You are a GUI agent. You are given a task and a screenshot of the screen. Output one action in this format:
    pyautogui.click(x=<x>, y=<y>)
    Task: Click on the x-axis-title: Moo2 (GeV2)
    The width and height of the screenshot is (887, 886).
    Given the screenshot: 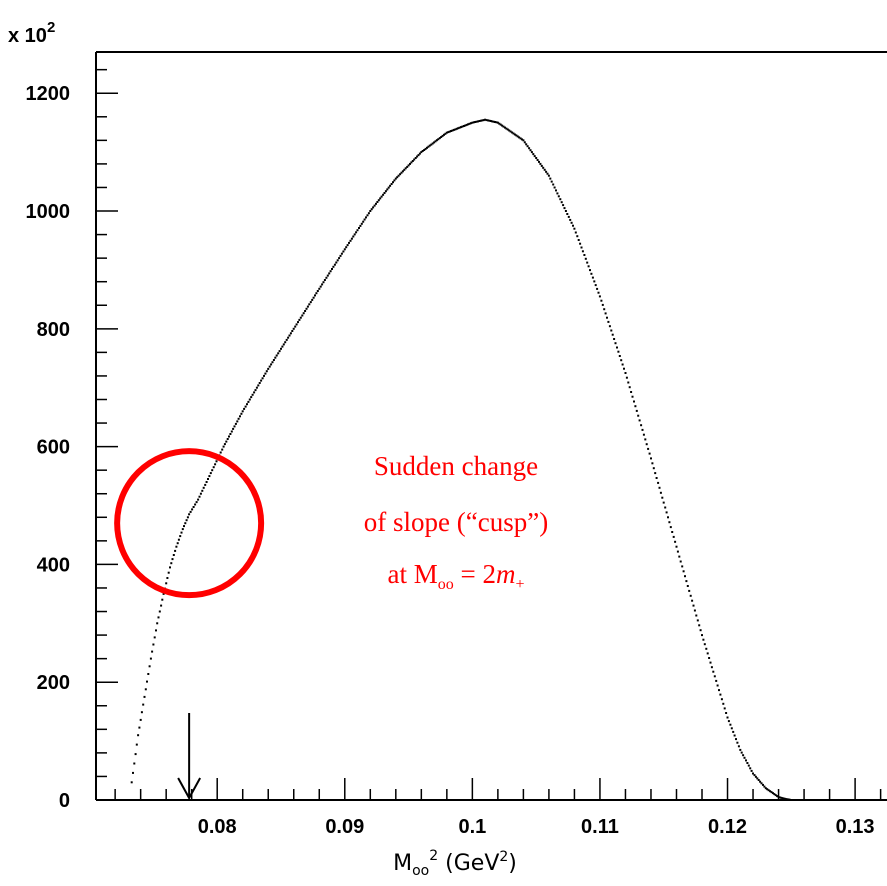 What is the action you would take?
    pyautogui.click(x=455, y=863)
    